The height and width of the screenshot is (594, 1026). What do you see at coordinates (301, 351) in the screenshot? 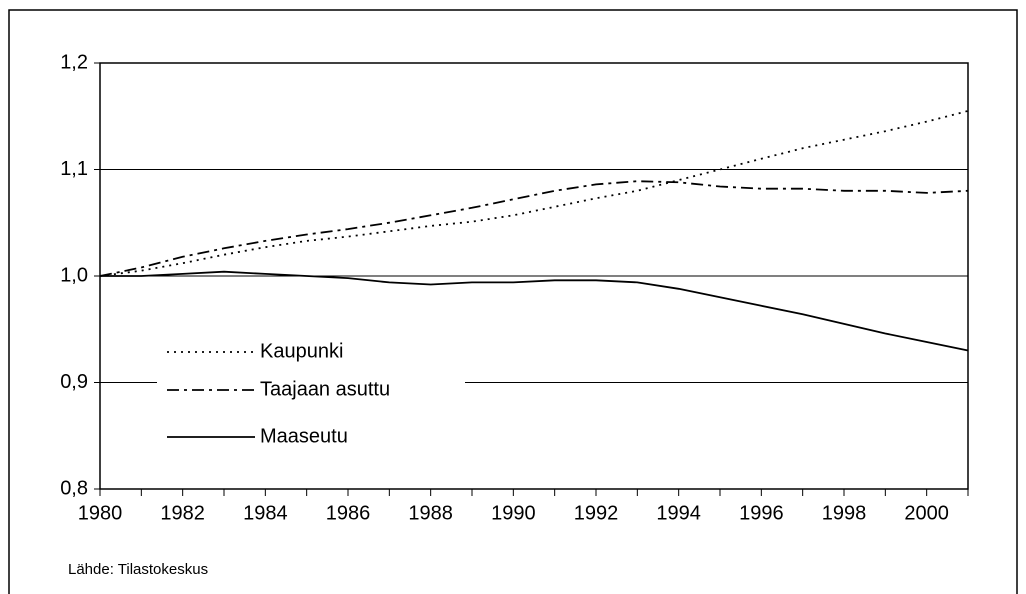
I see `legend-label: Kaupunki` at bounding box center [301, 351].